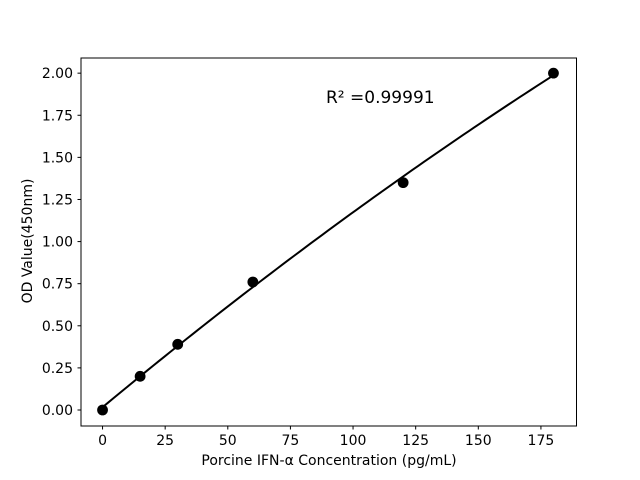 The image size is (640, 480). Describe the element at coordinates (329, 461) in the screenshot. I see `x-axis-label: Porcine IFN-α Concentration (pg/mL)` at that location.